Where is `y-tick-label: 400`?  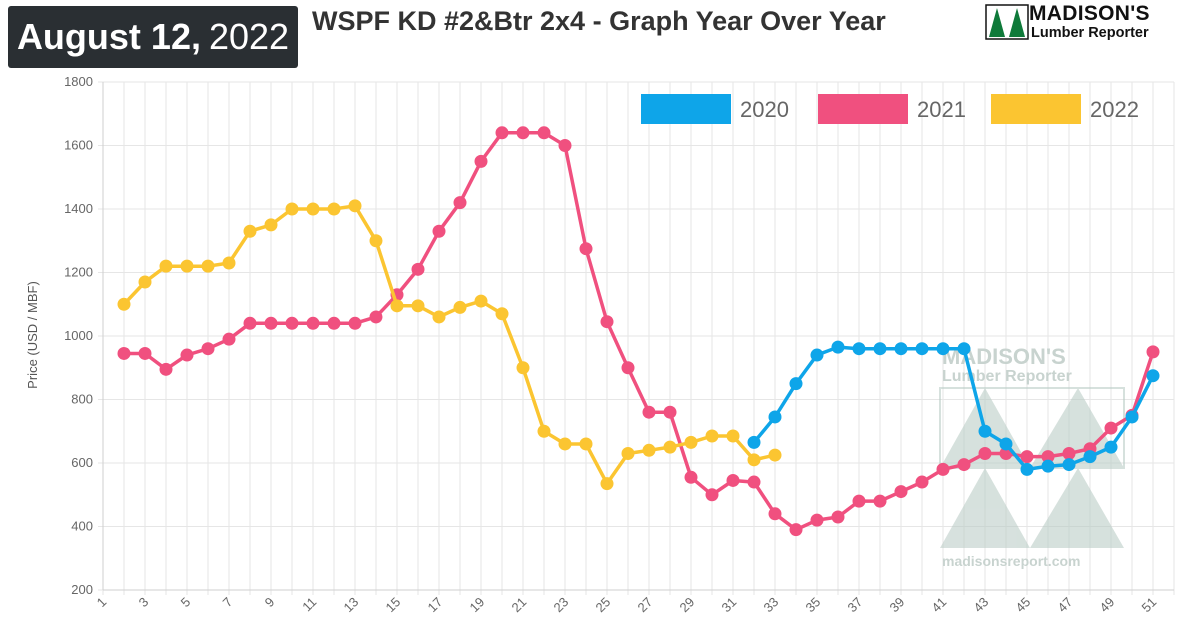 y-tick-label: 400 is located at coordinates (82, 526).